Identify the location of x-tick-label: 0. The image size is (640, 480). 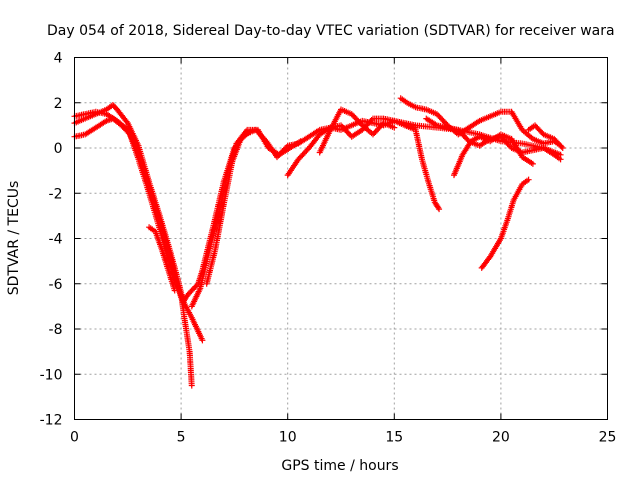
(74, 438).